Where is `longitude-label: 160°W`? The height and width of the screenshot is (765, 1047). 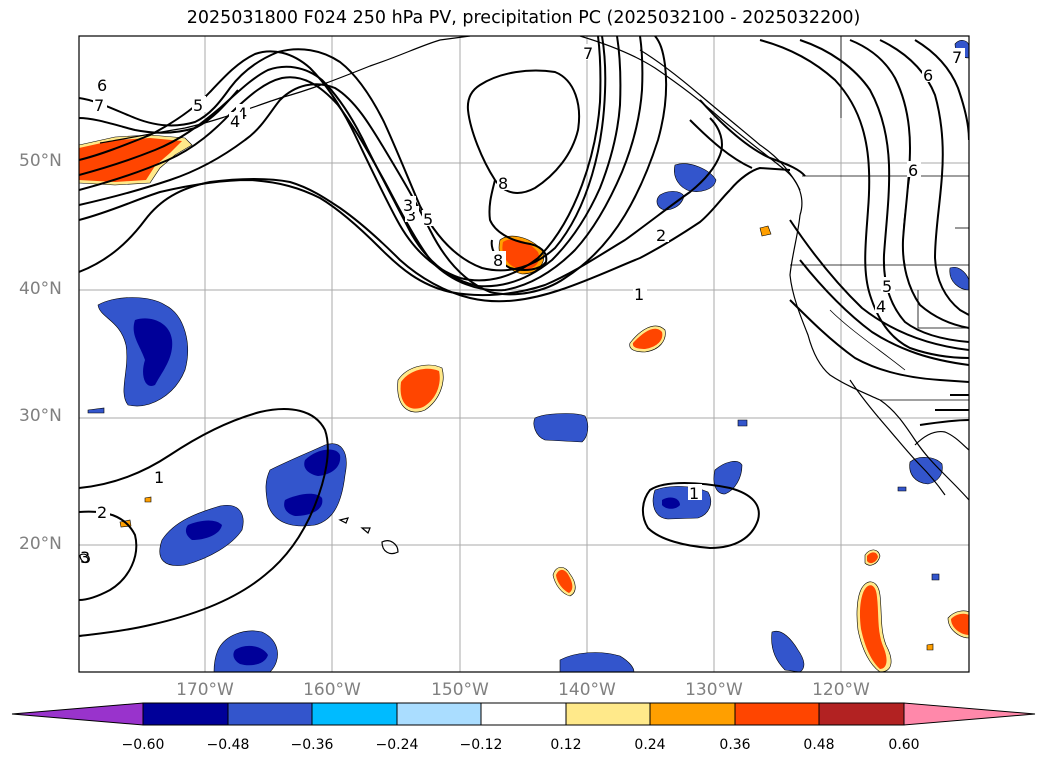 longitude-label: 160°W is located at coordinates (332, 690).